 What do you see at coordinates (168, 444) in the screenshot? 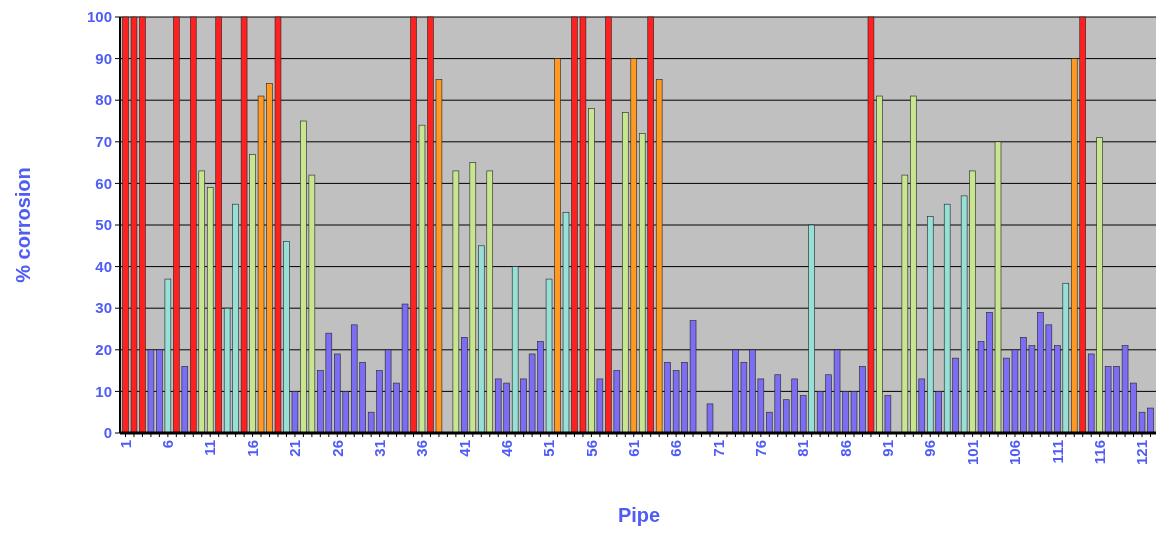
I see `x-tick-label: 6` at bounding box center [168, 444].